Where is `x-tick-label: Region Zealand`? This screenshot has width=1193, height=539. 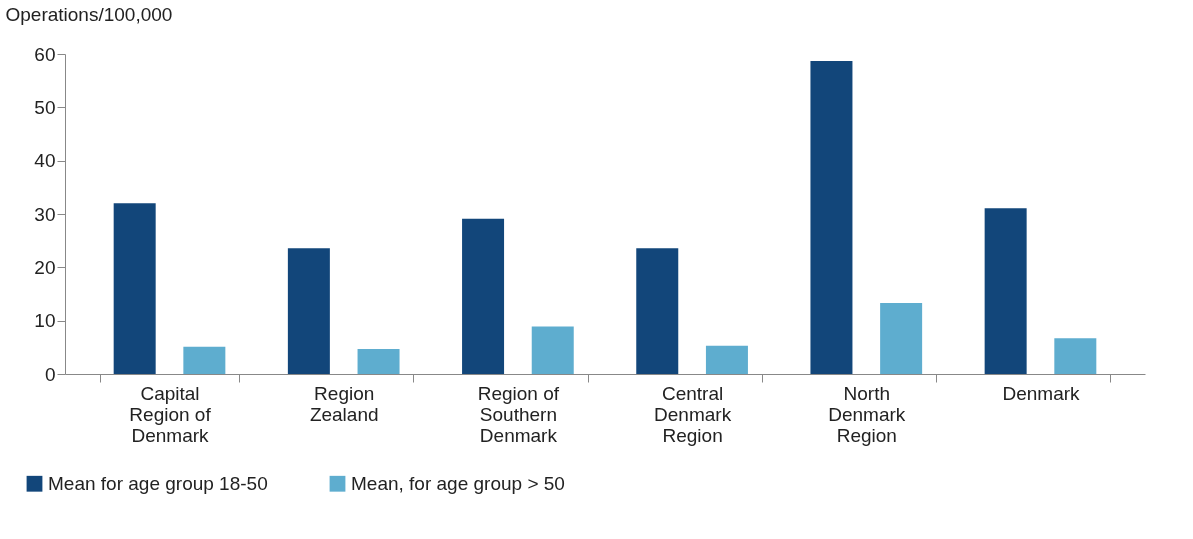
x-tick-label: Region Zealand is located at coordinates (344, 403).